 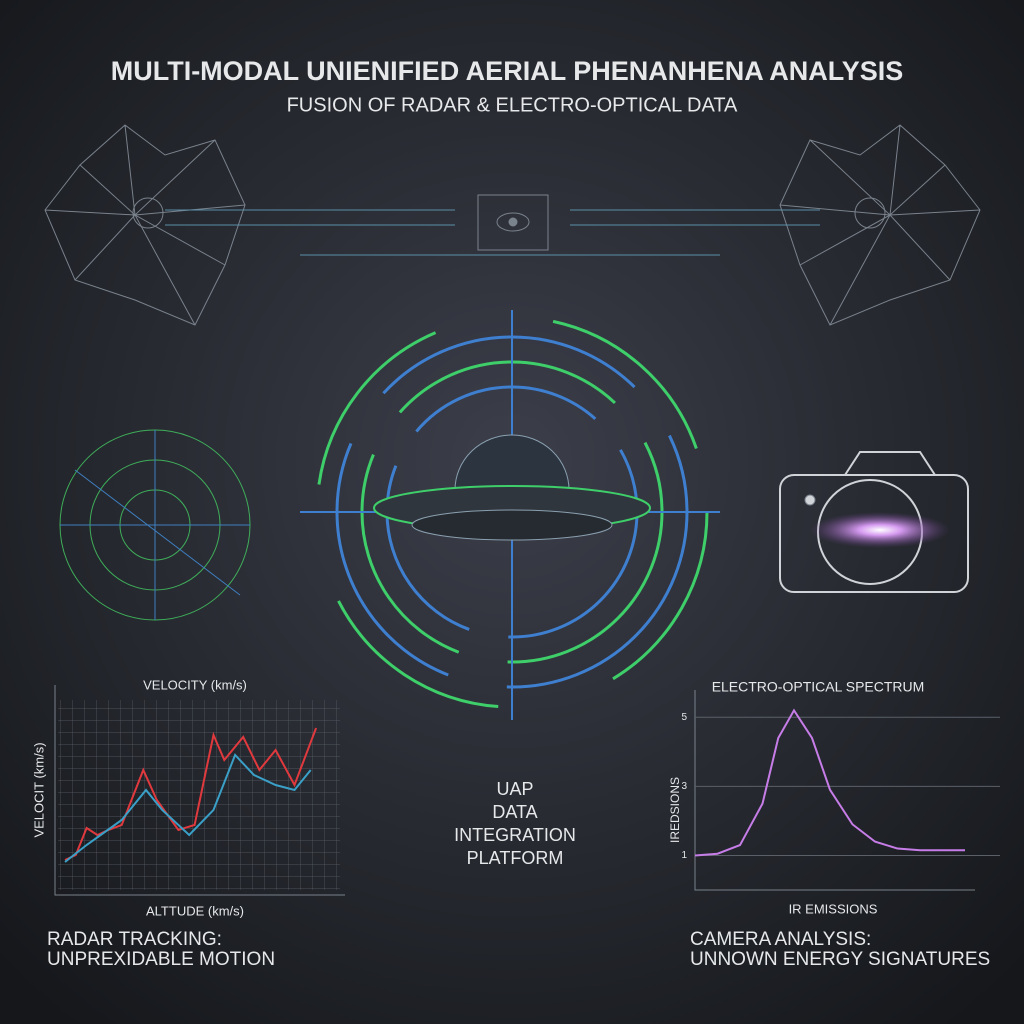 I want to click on center-label-line: PLATFORM, so click(x=515, y=858).